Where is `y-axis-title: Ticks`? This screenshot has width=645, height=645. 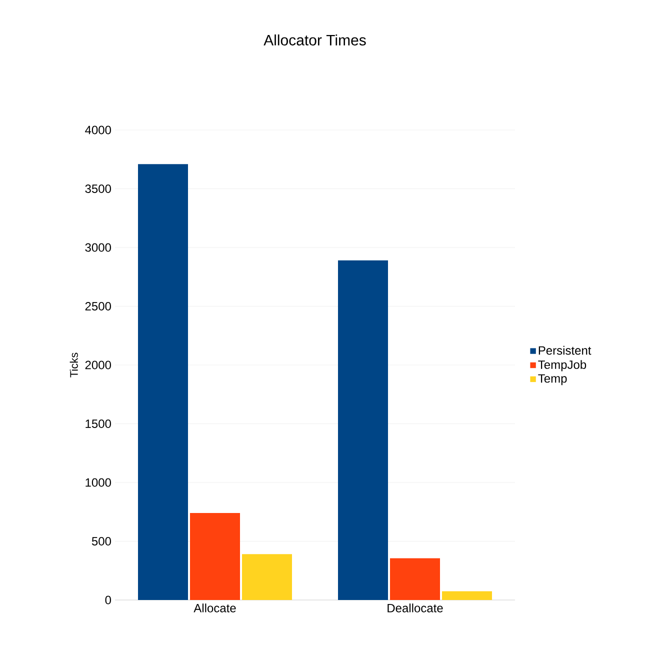 y-axis-title: Ticks is located at coordinates (74, 365).